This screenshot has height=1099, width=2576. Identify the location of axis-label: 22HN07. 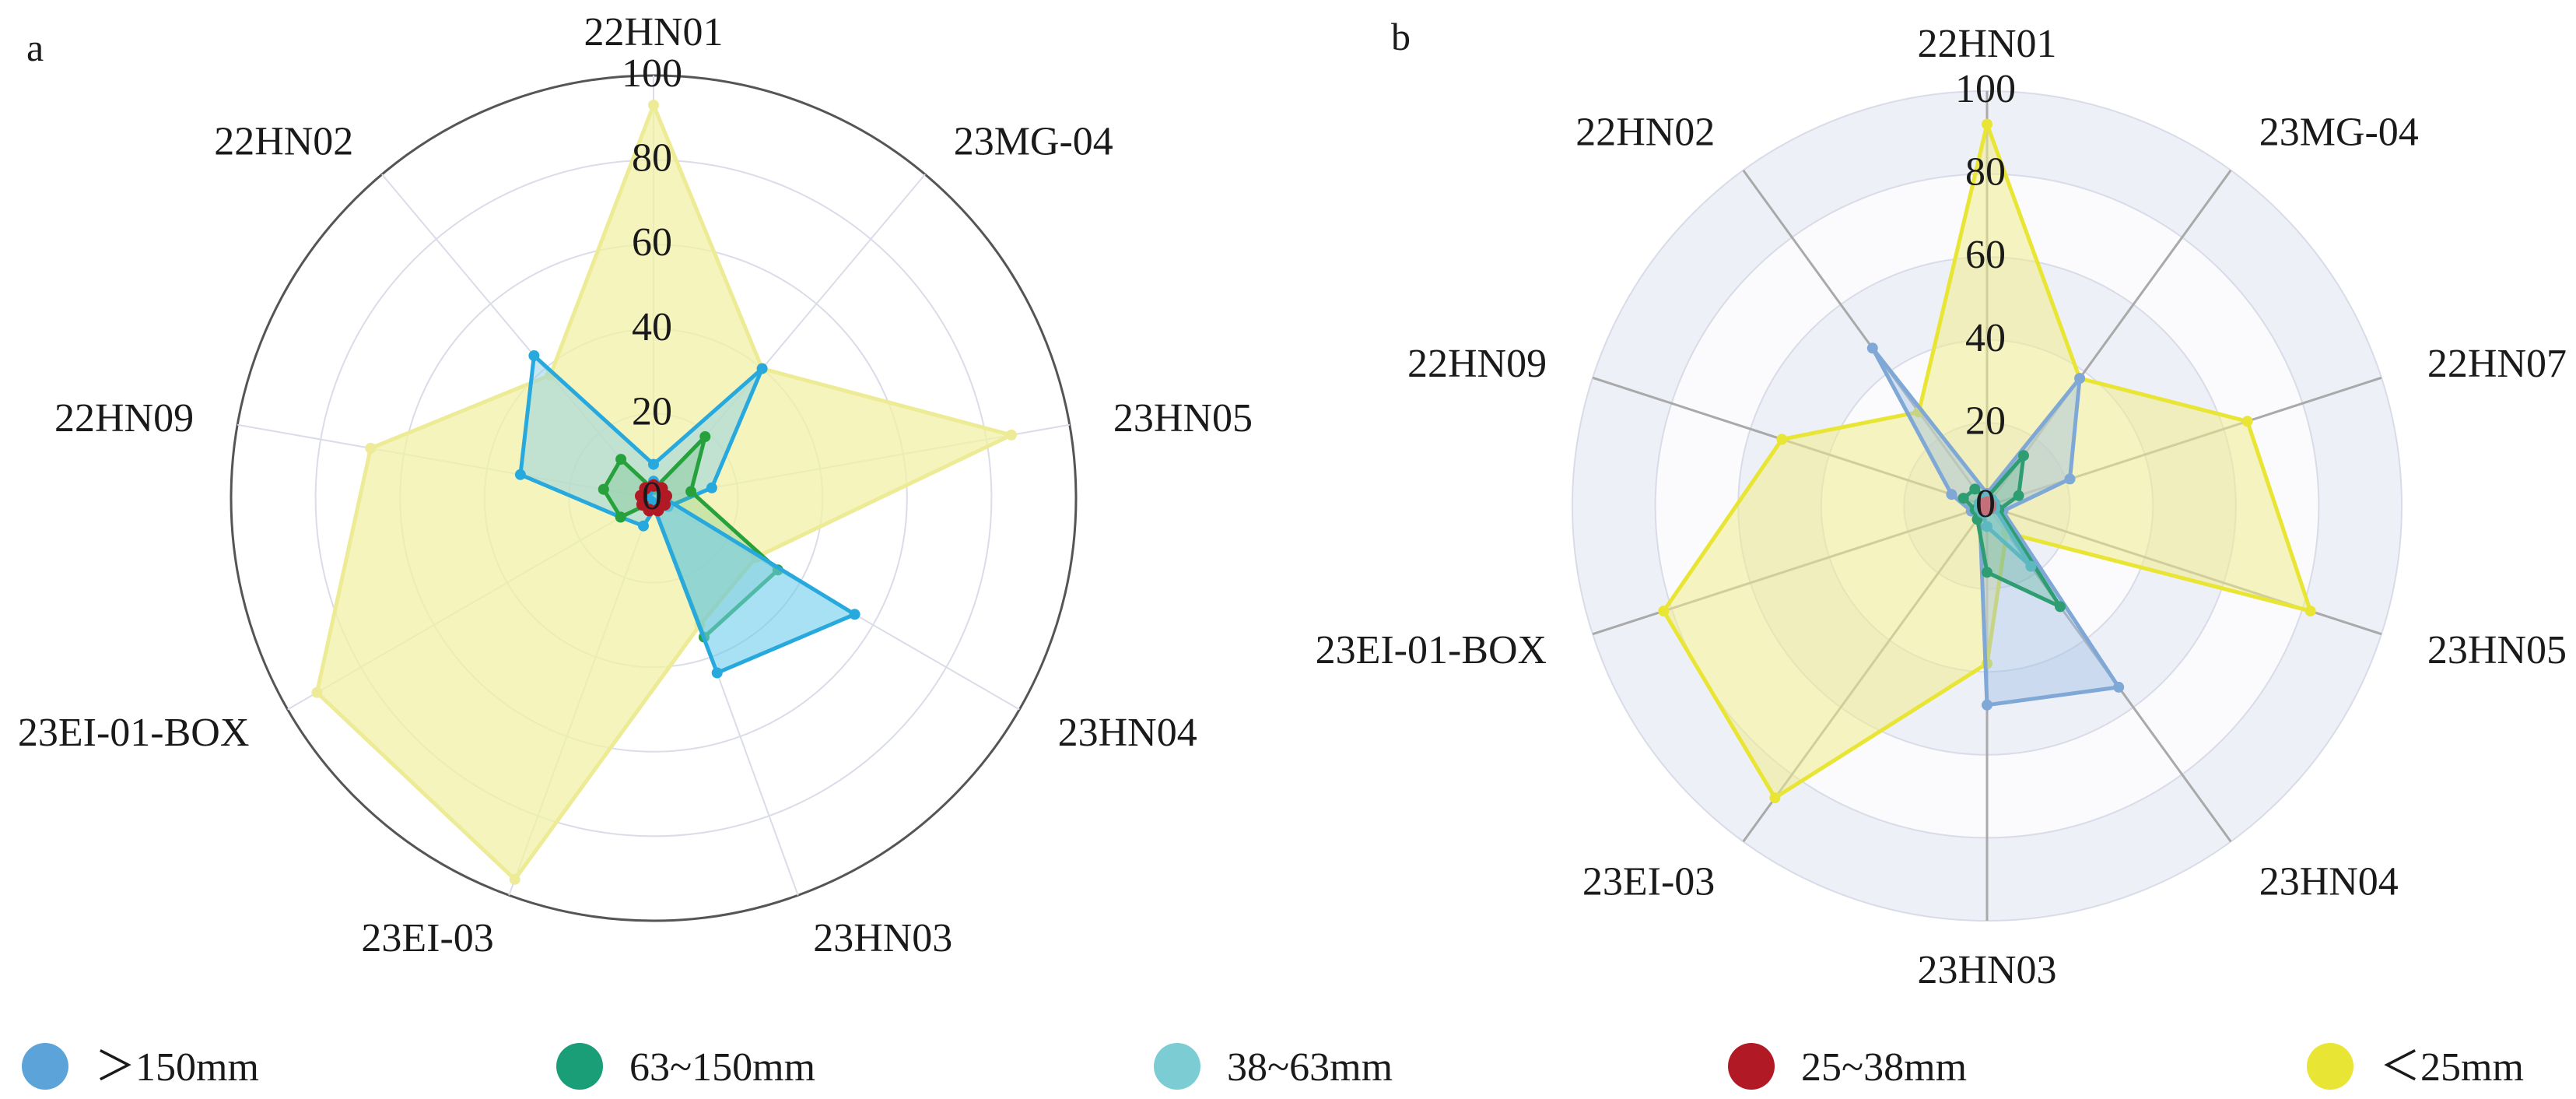
(2497, 364).